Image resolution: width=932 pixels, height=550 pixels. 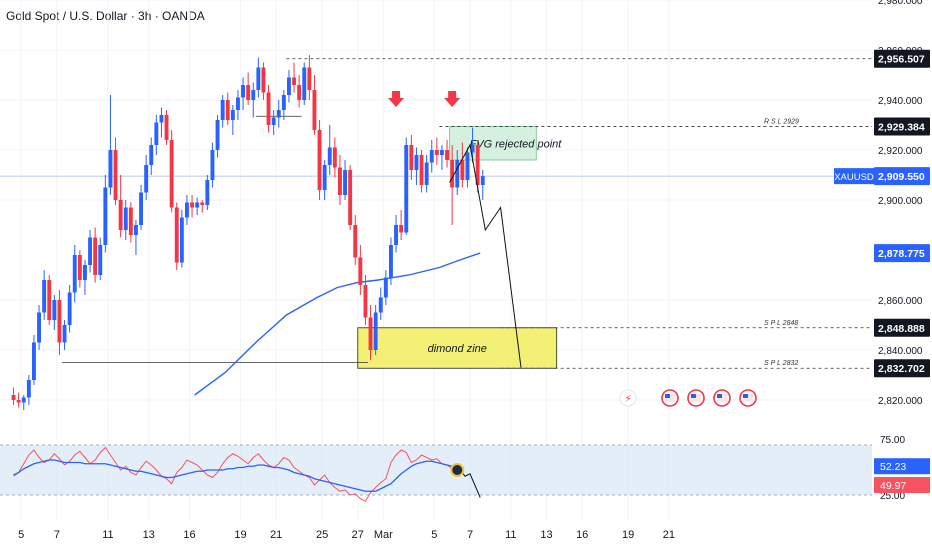 I want to click on price-label: 2,909.550, so click(x=901, y=177).